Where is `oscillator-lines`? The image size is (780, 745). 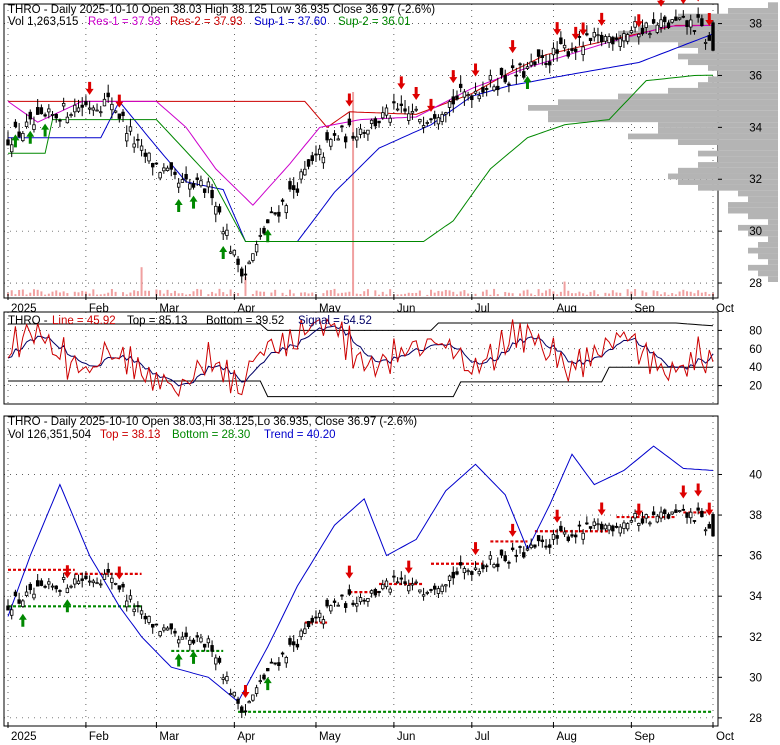
oscillator-lines is located at coordinates (360, 358).